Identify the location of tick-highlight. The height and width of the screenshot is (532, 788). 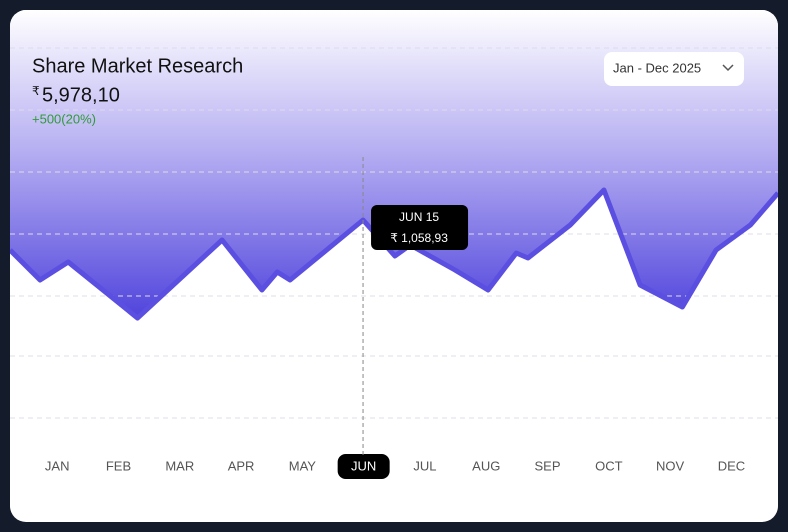
(363, 466).